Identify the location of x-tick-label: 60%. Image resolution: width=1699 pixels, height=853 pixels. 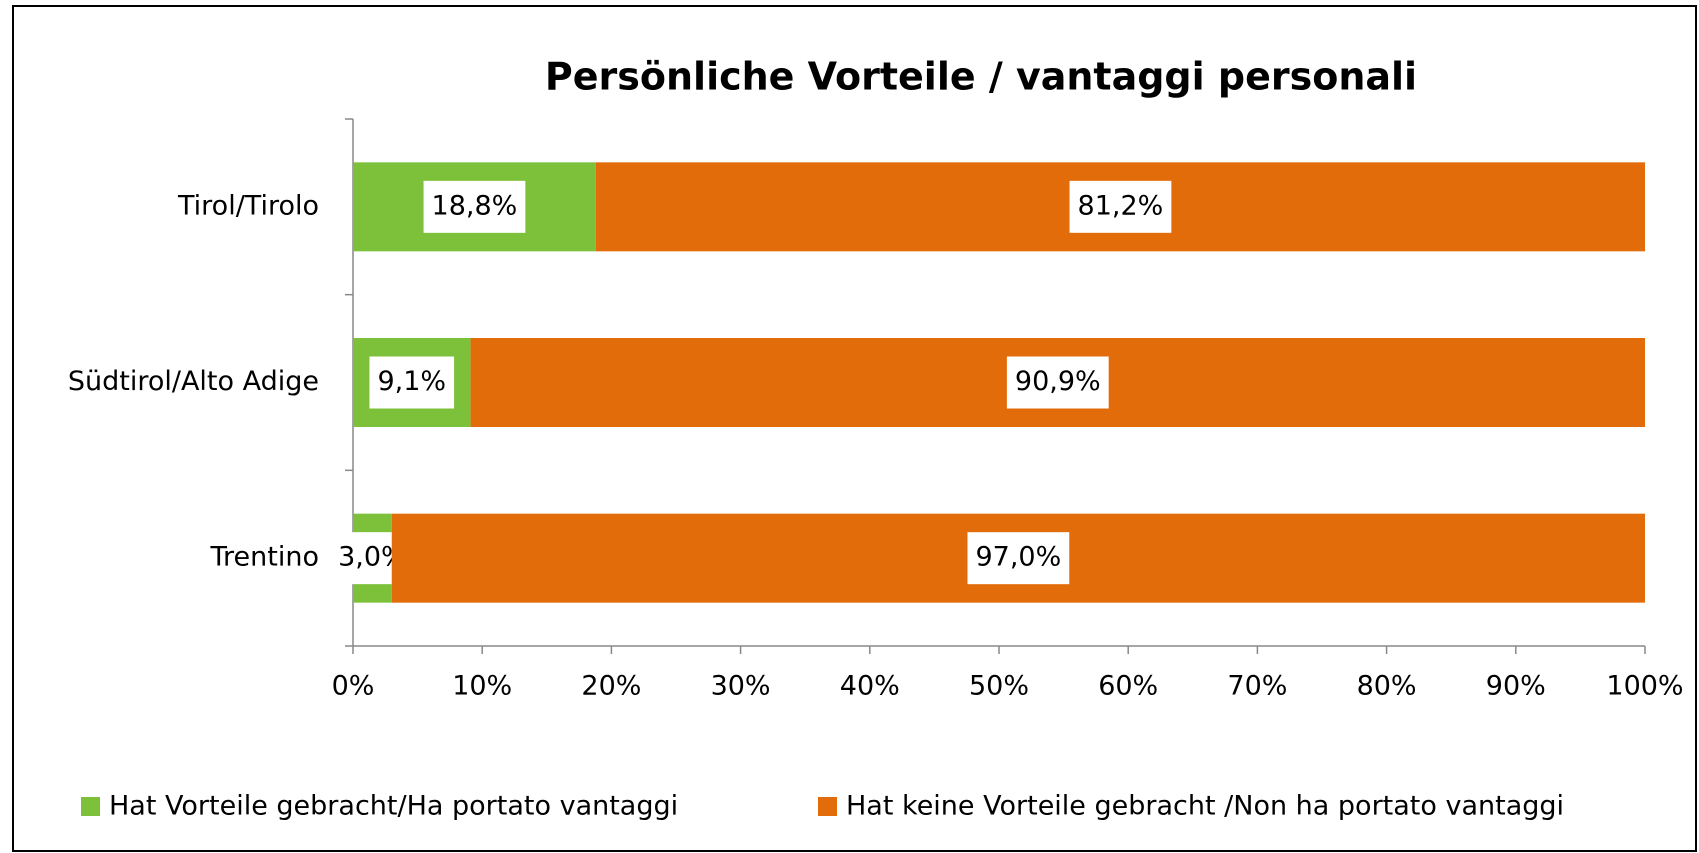
(1128, 686).